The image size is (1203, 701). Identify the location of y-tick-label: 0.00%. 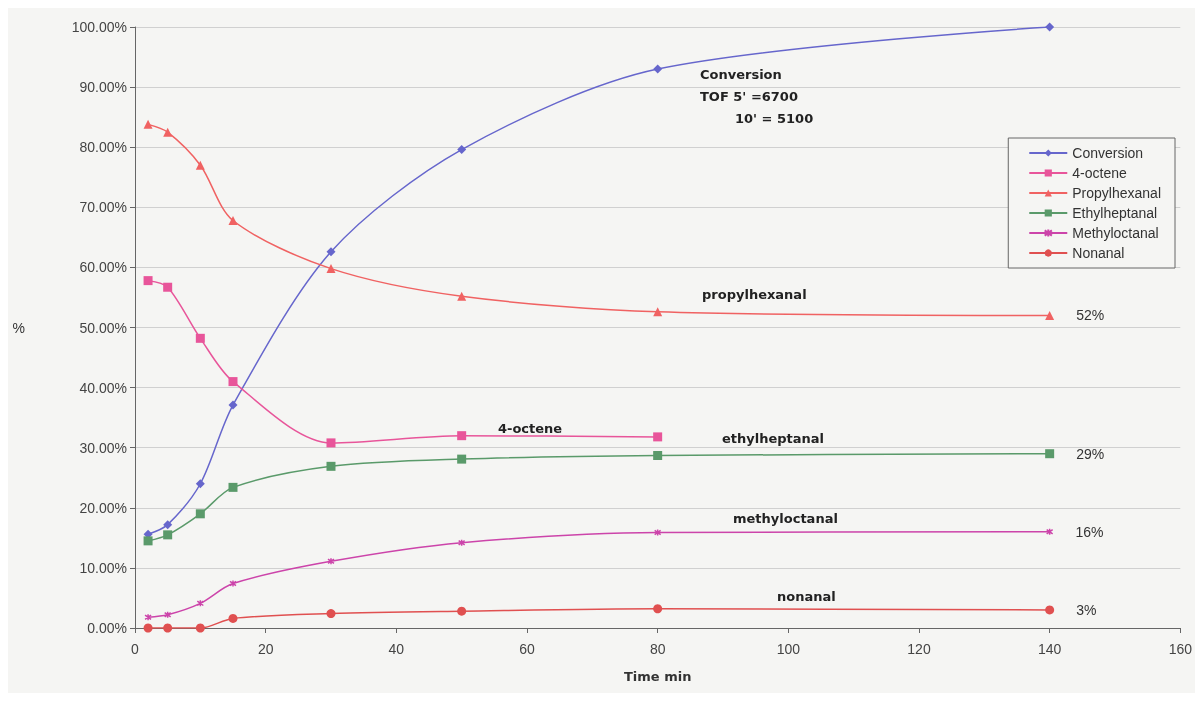
(107, 628).